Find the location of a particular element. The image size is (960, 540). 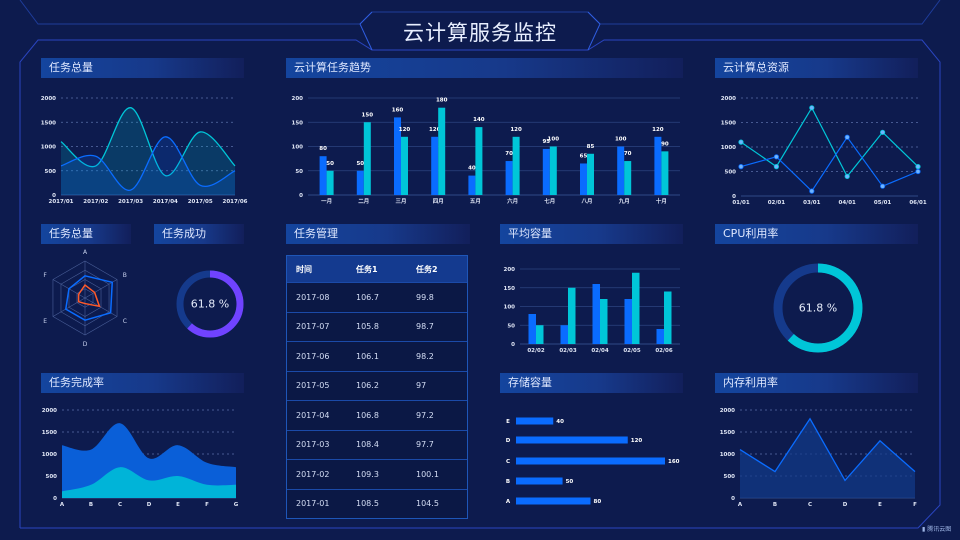

x-tick-label: 十月 is located at coordinates (661, 201).